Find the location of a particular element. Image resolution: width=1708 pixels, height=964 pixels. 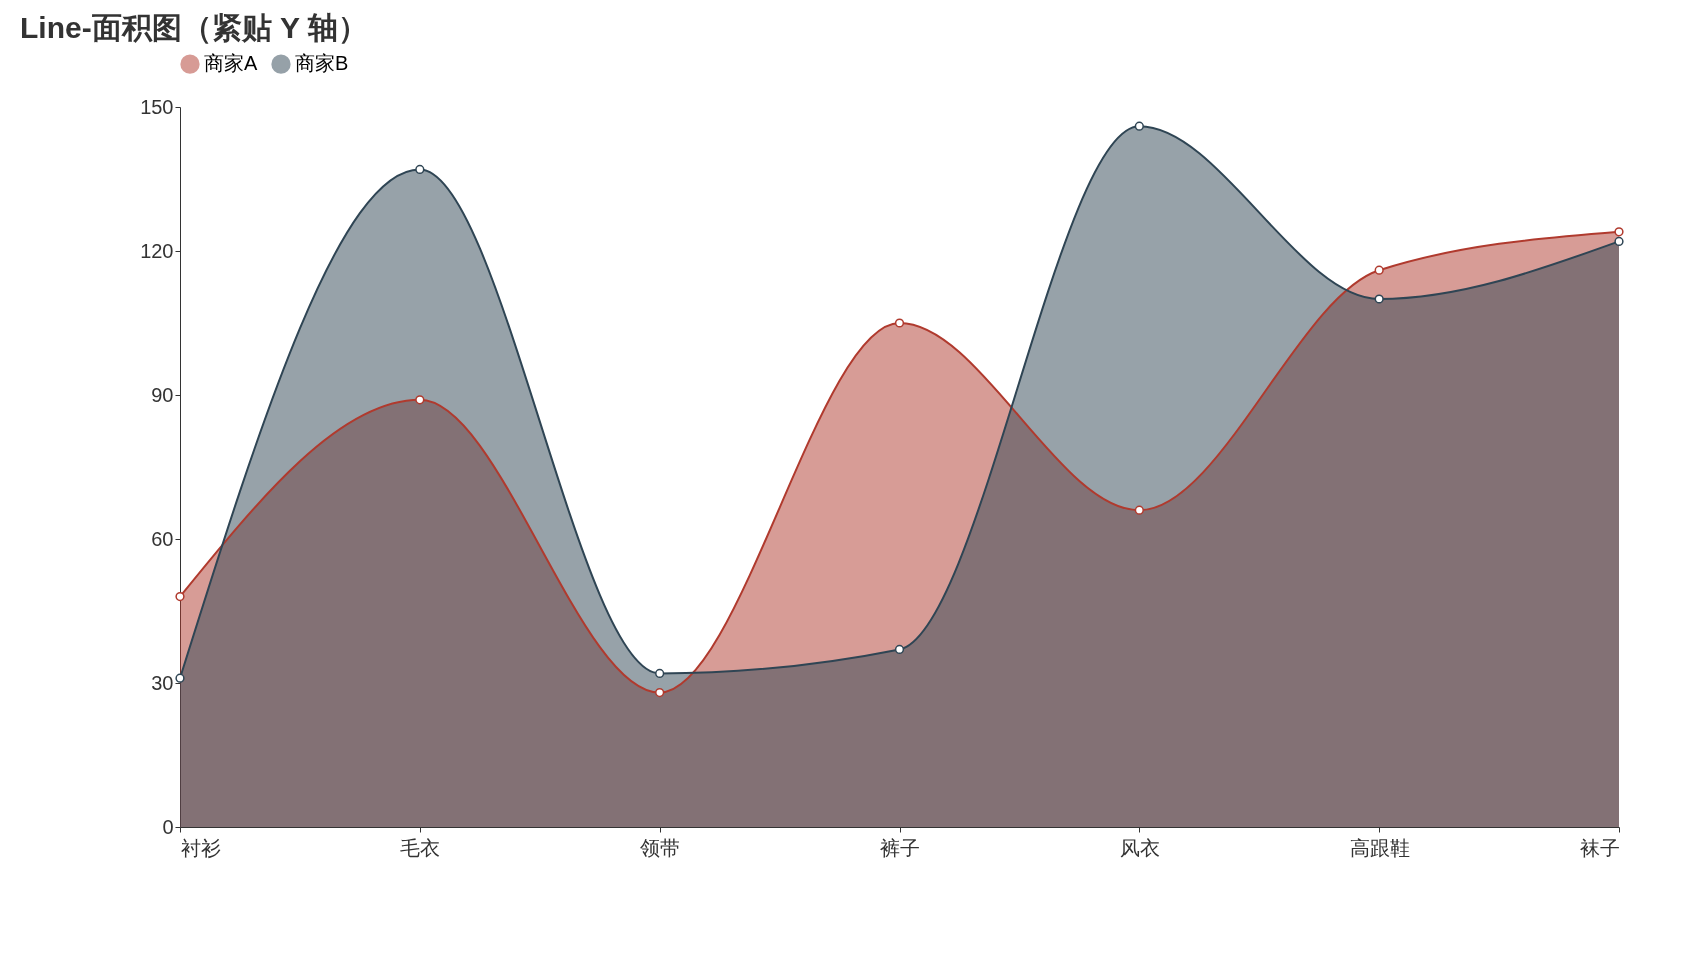

y-tick-label: 60 is located at coordinates (162, 538).